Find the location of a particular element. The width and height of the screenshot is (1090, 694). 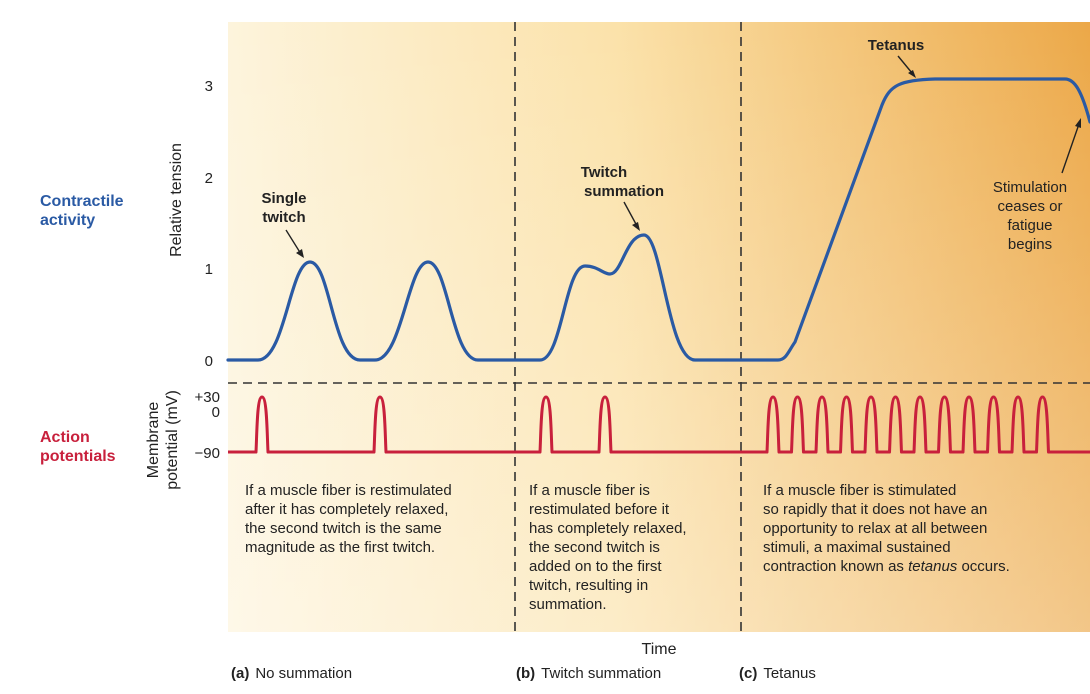

description-c-line2: so rapidly that it does not have an is located at coordinates (875, 509).